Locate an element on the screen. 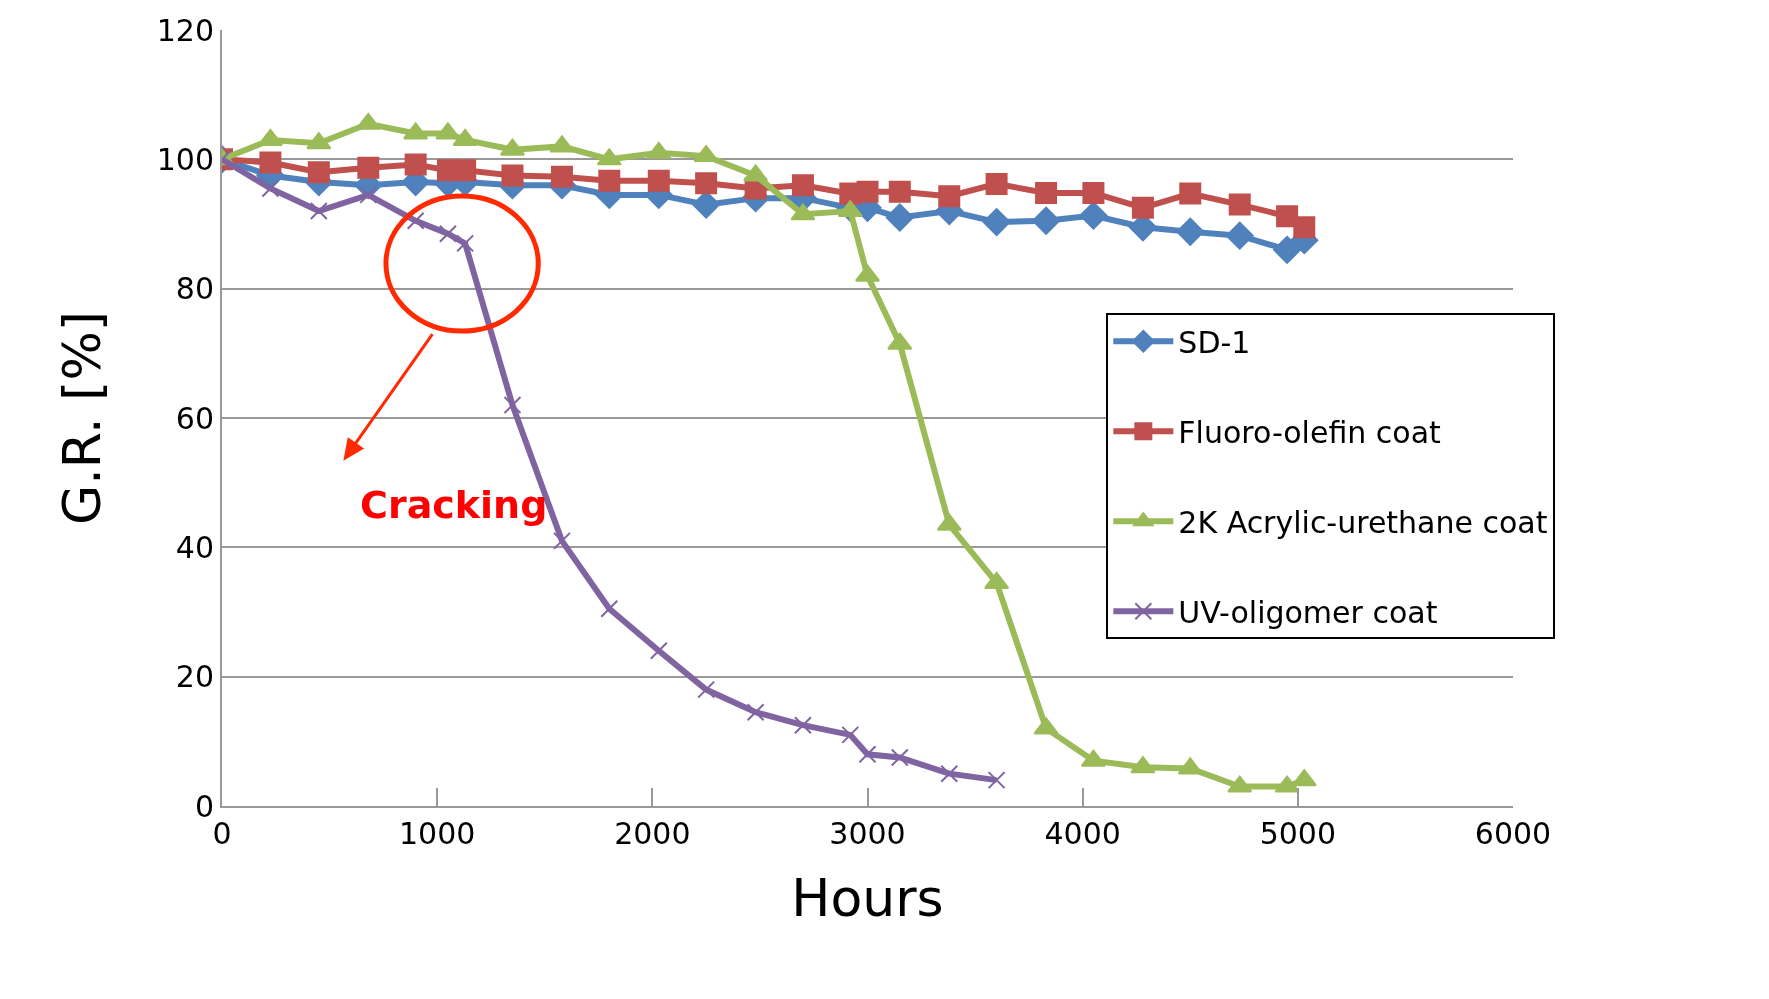 The height and width of the screenshot is (999, 1769). y-tick-label: 40 is located at coordinates (194, 547).